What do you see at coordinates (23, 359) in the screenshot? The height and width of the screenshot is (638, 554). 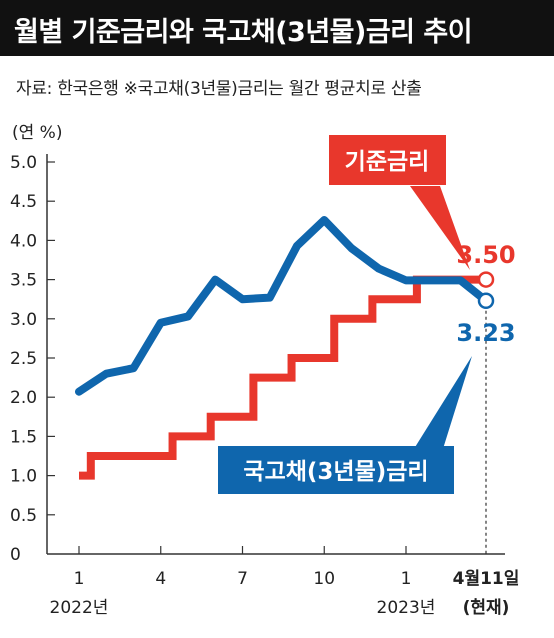 I see `y-tick-label: 2.5` at bounding box center [23, 359].